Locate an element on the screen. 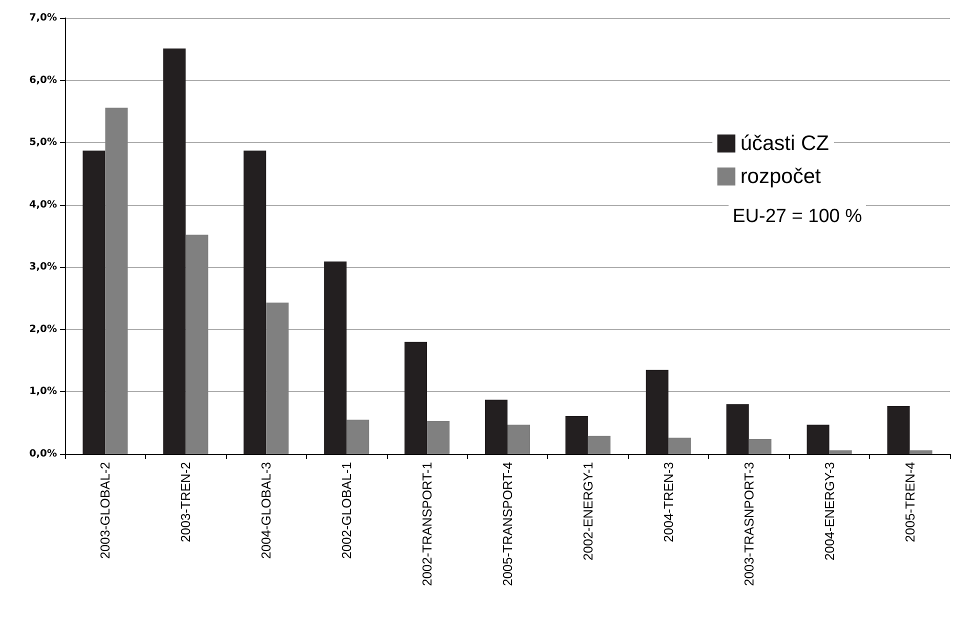  y-tick-label: 2,0% is located at coordinates (43, 329).